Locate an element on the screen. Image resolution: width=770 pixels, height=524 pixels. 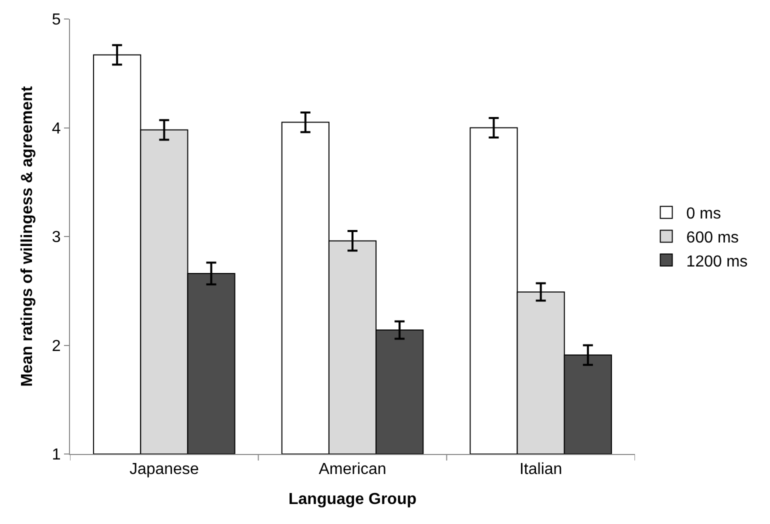
y-tick-label: 3 is located at coordinates (56, 237).